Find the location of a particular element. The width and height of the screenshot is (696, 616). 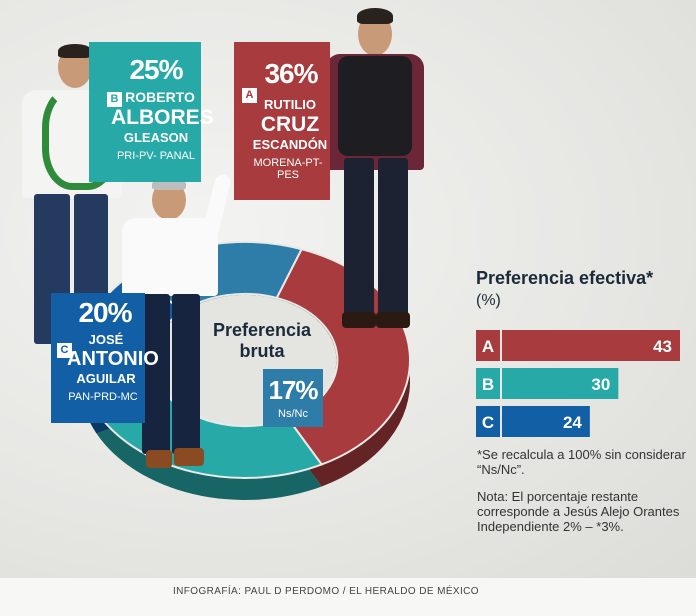

bar-value-a: 43 is located at coordinates (662, 346).